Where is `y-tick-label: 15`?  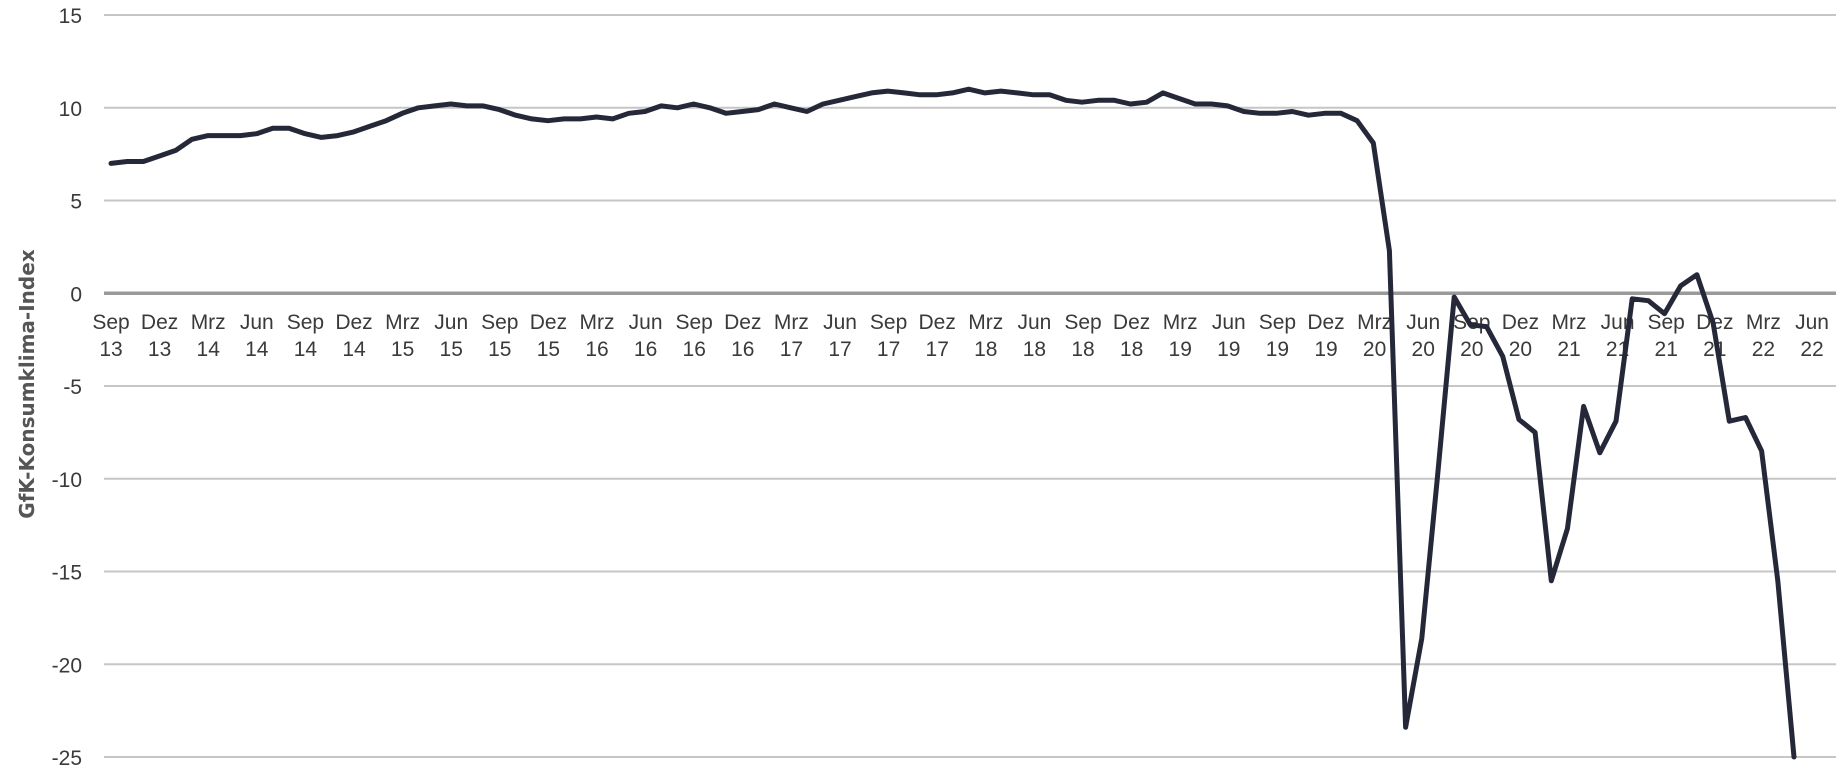 y-tick-label: 15 is located at coordinates (70, 16).